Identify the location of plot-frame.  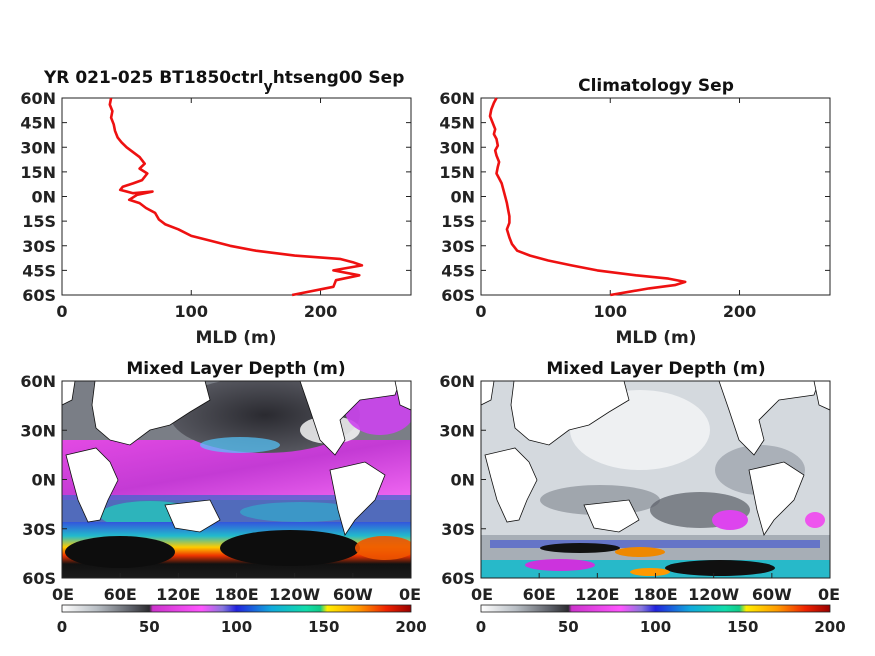
(655, 196).